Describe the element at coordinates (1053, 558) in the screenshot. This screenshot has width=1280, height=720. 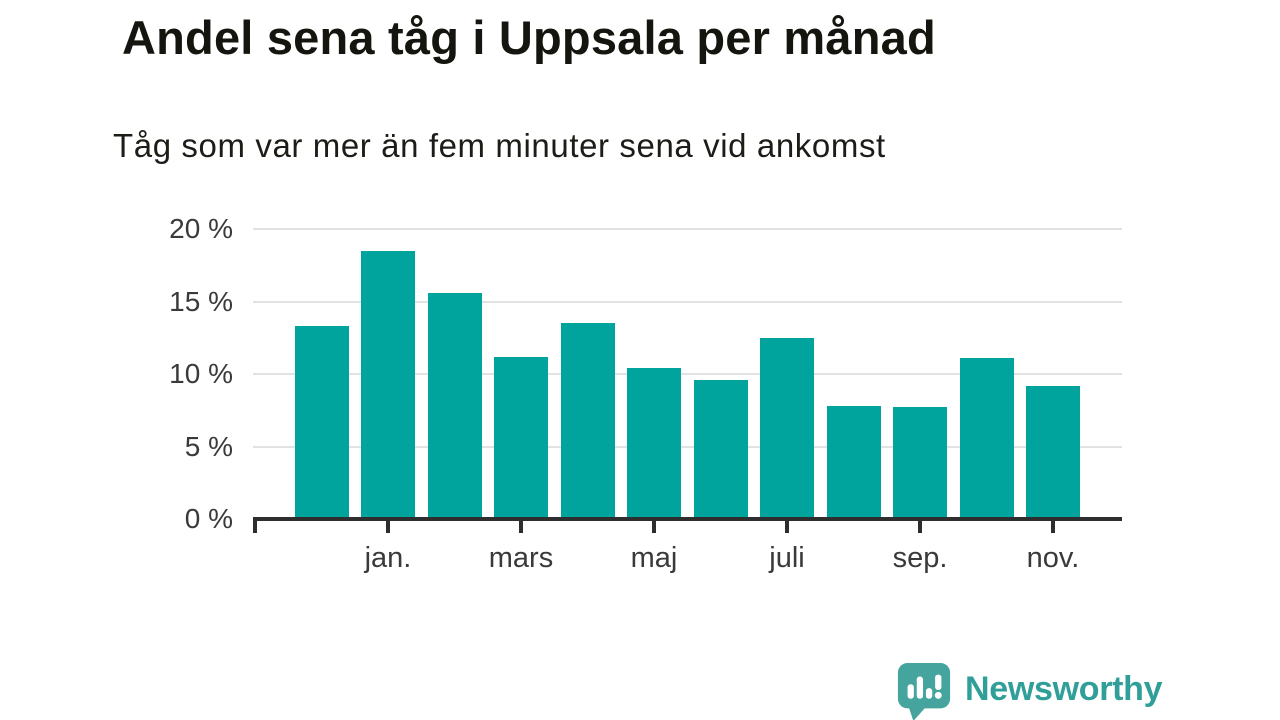
I see `x-axis-label-nov.: nov.` at that location.